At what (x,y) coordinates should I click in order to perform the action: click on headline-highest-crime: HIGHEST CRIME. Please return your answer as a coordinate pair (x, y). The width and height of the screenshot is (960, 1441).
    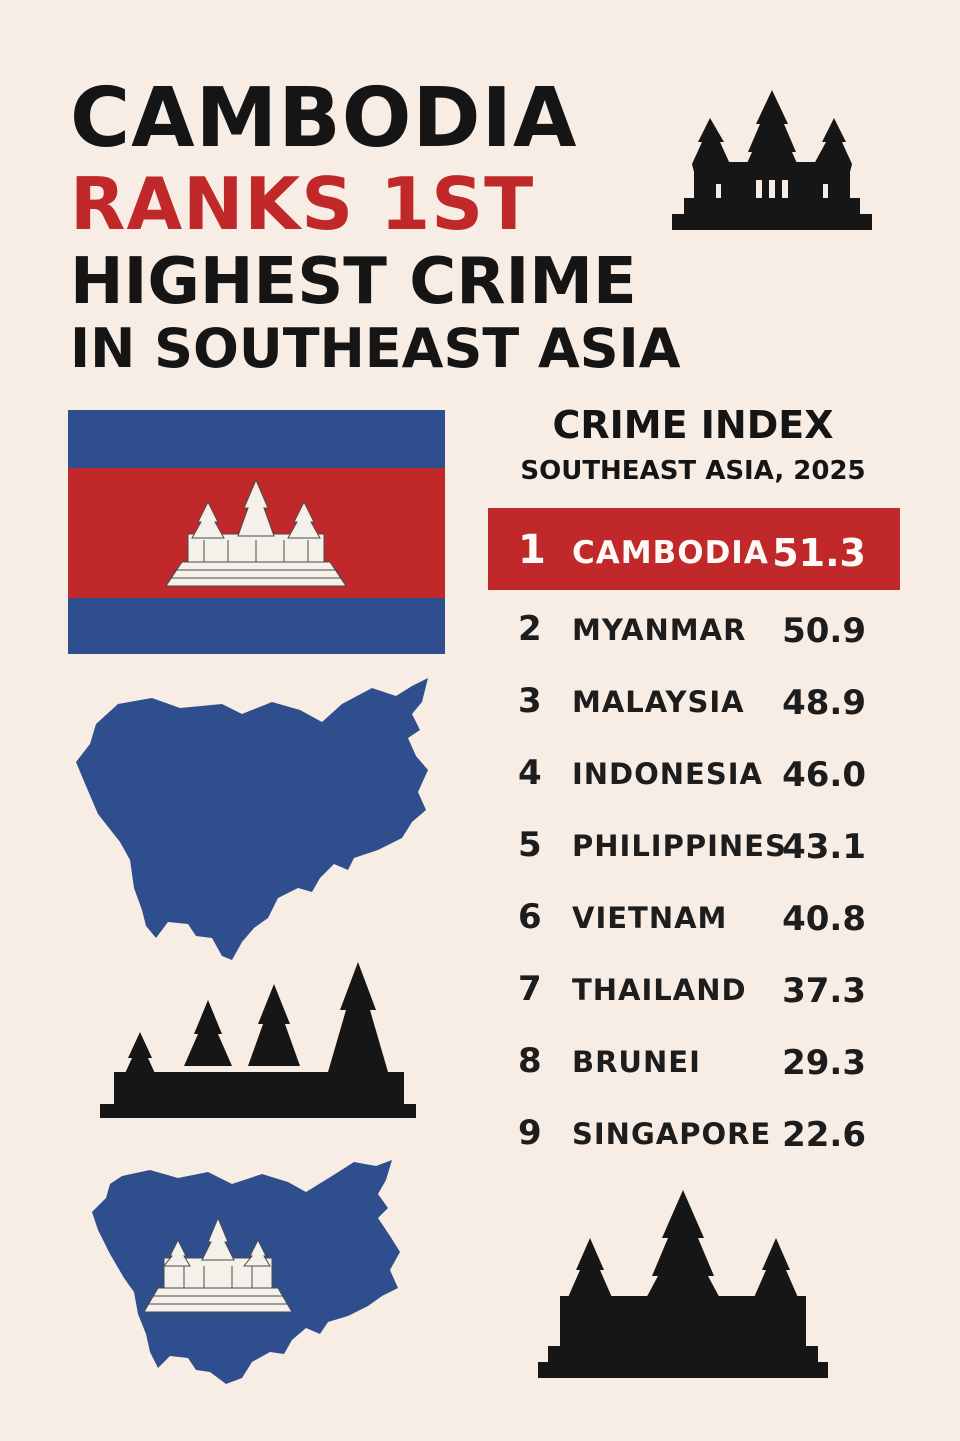
    Looking at the image, I should click on (353, 282).